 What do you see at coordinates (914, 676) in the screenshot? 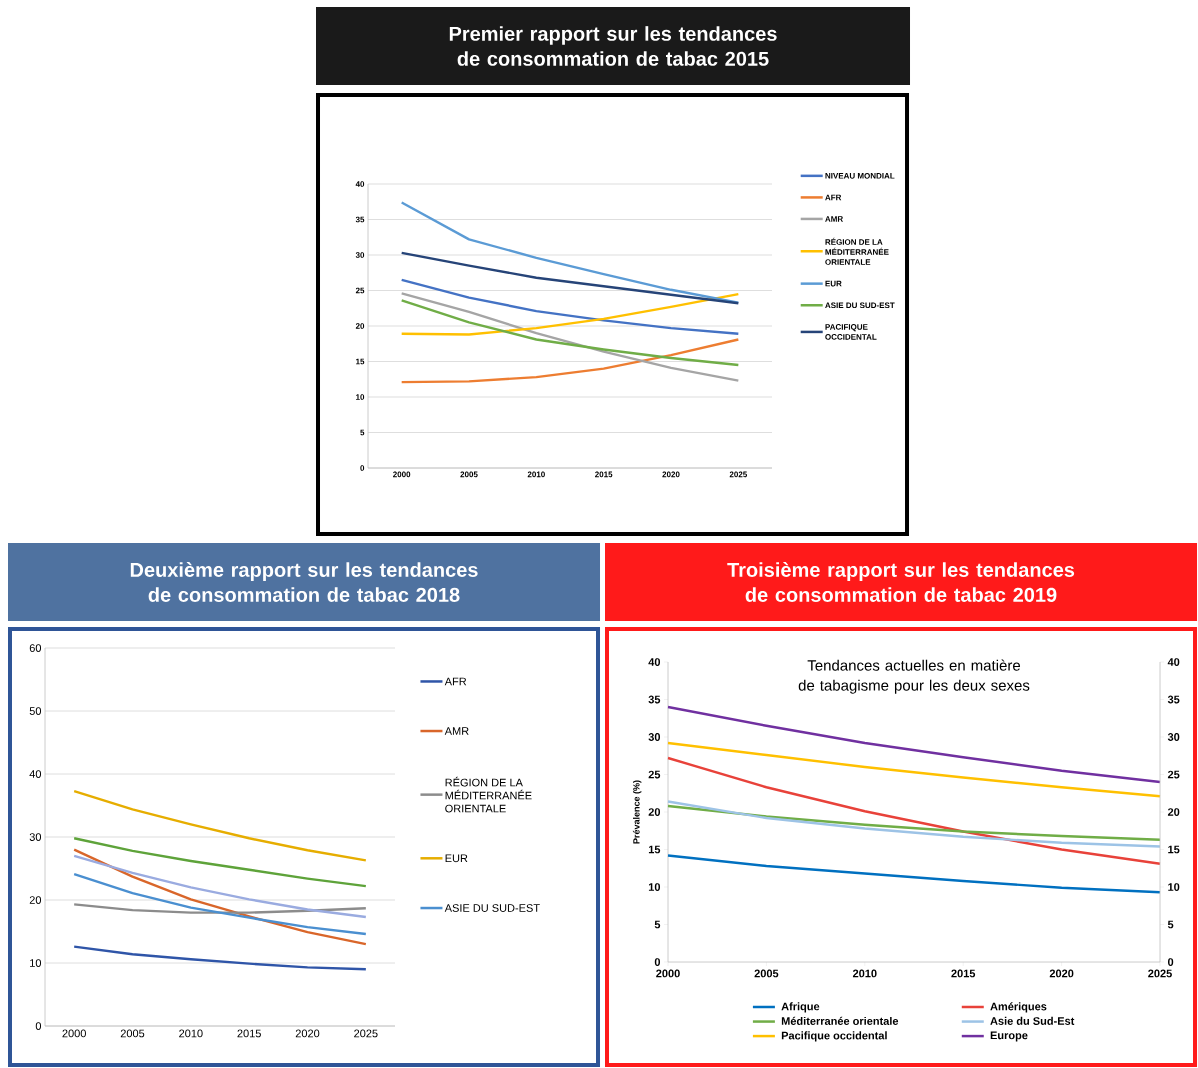
I see `chart-subtitle: Tendances actuelles en matière de tabagisme pour les deux sexes` at bounding box center [914, 676].